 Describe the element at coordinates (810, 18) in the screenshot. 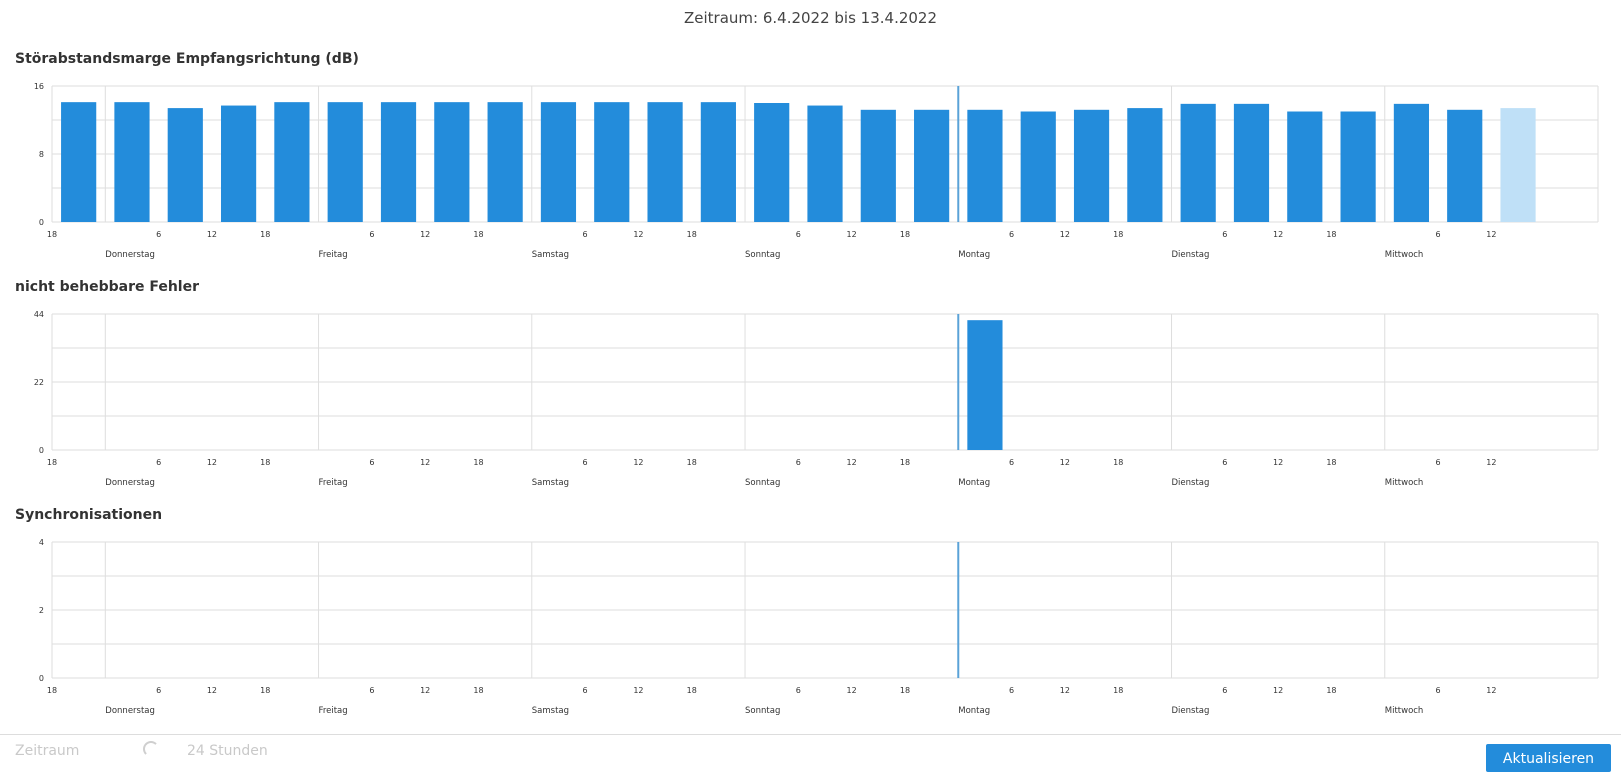

I see `period-title: Zeitraum: 6.4.2022 bis 13.4.2022` at that location.